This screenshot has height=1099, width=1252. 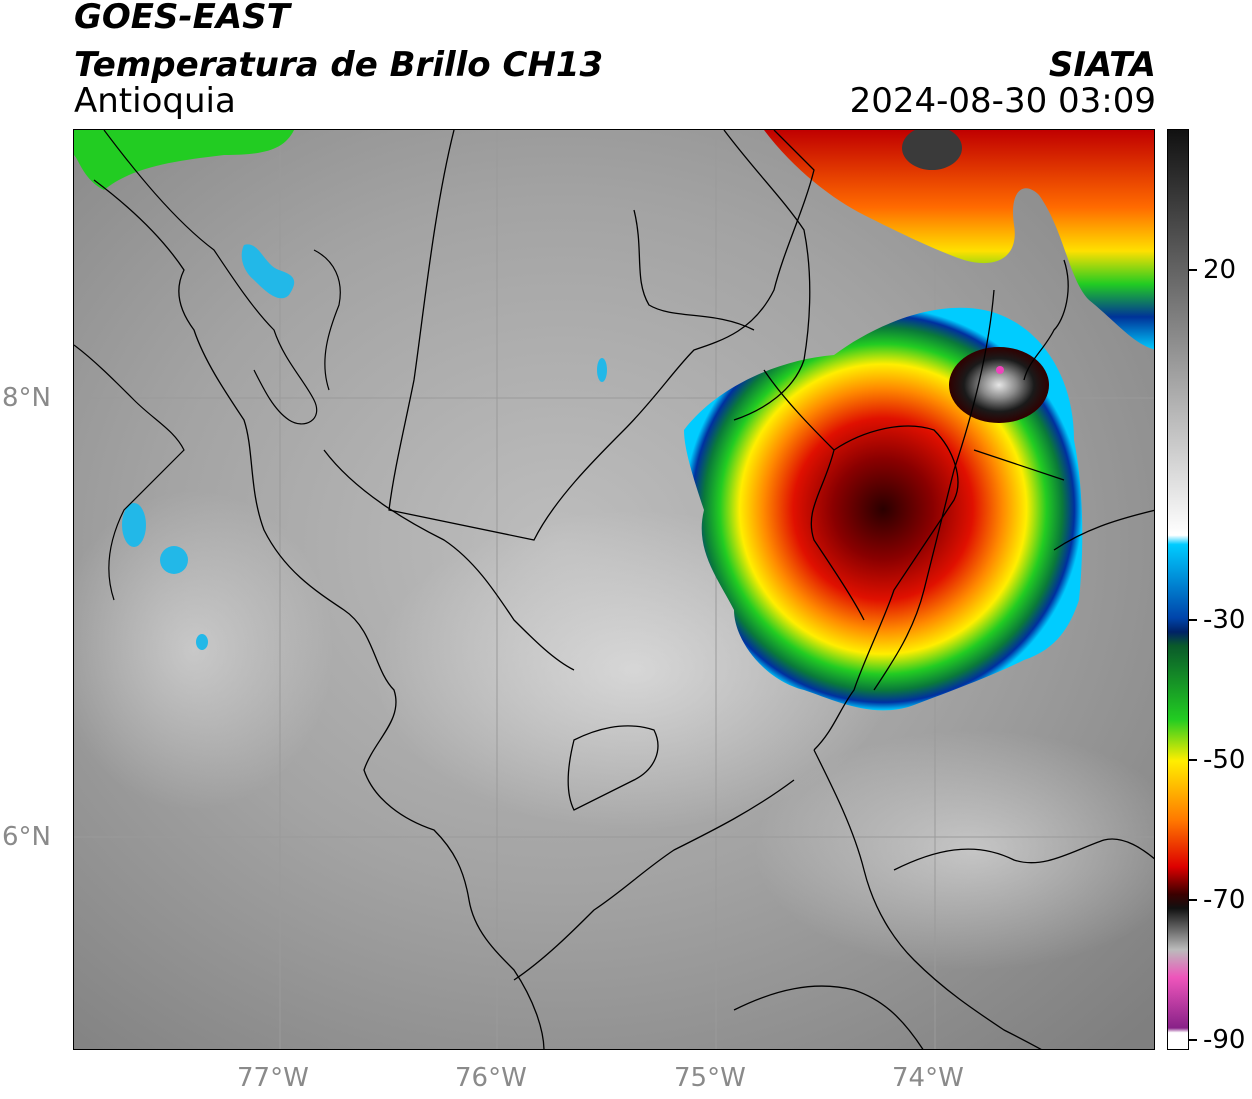 What do you see at coordinates (1002, 101) in the screenshot?
I see `timestamp-label: 2024-08-30 03:09` at bounding box center [1002, 101].